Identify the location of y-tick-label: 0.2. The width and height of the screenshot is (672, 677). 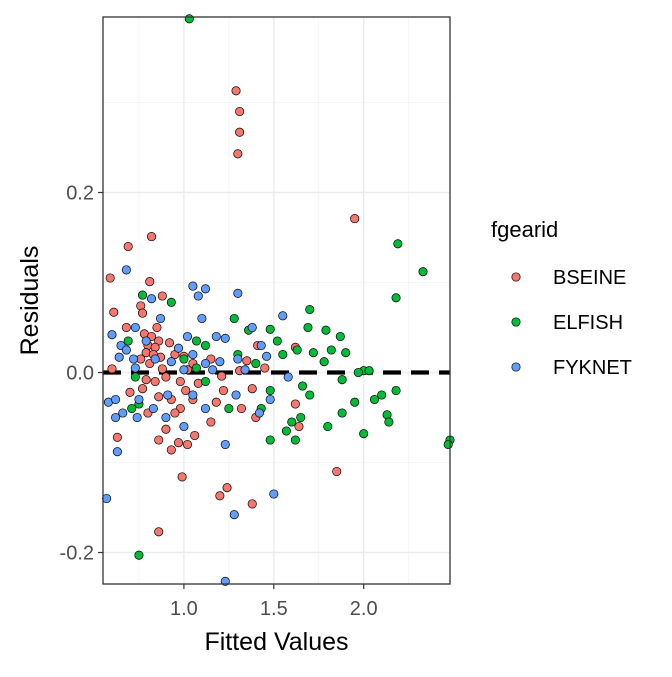
(80, 194).